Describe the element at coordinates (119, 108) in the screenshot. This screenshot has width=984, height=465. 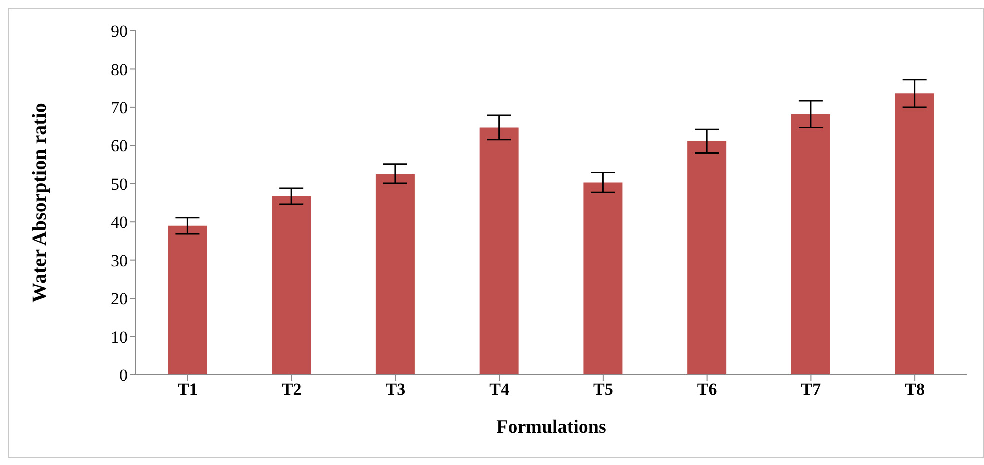
I see `y-tick-label: 70` at that location.